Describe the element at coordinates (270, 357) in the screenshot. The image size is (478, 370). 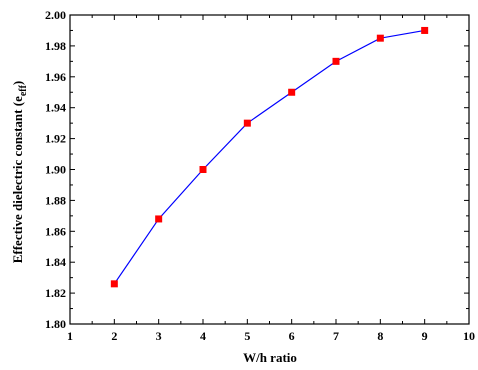
I see `x-axis-title: W/h ratio` at that location.